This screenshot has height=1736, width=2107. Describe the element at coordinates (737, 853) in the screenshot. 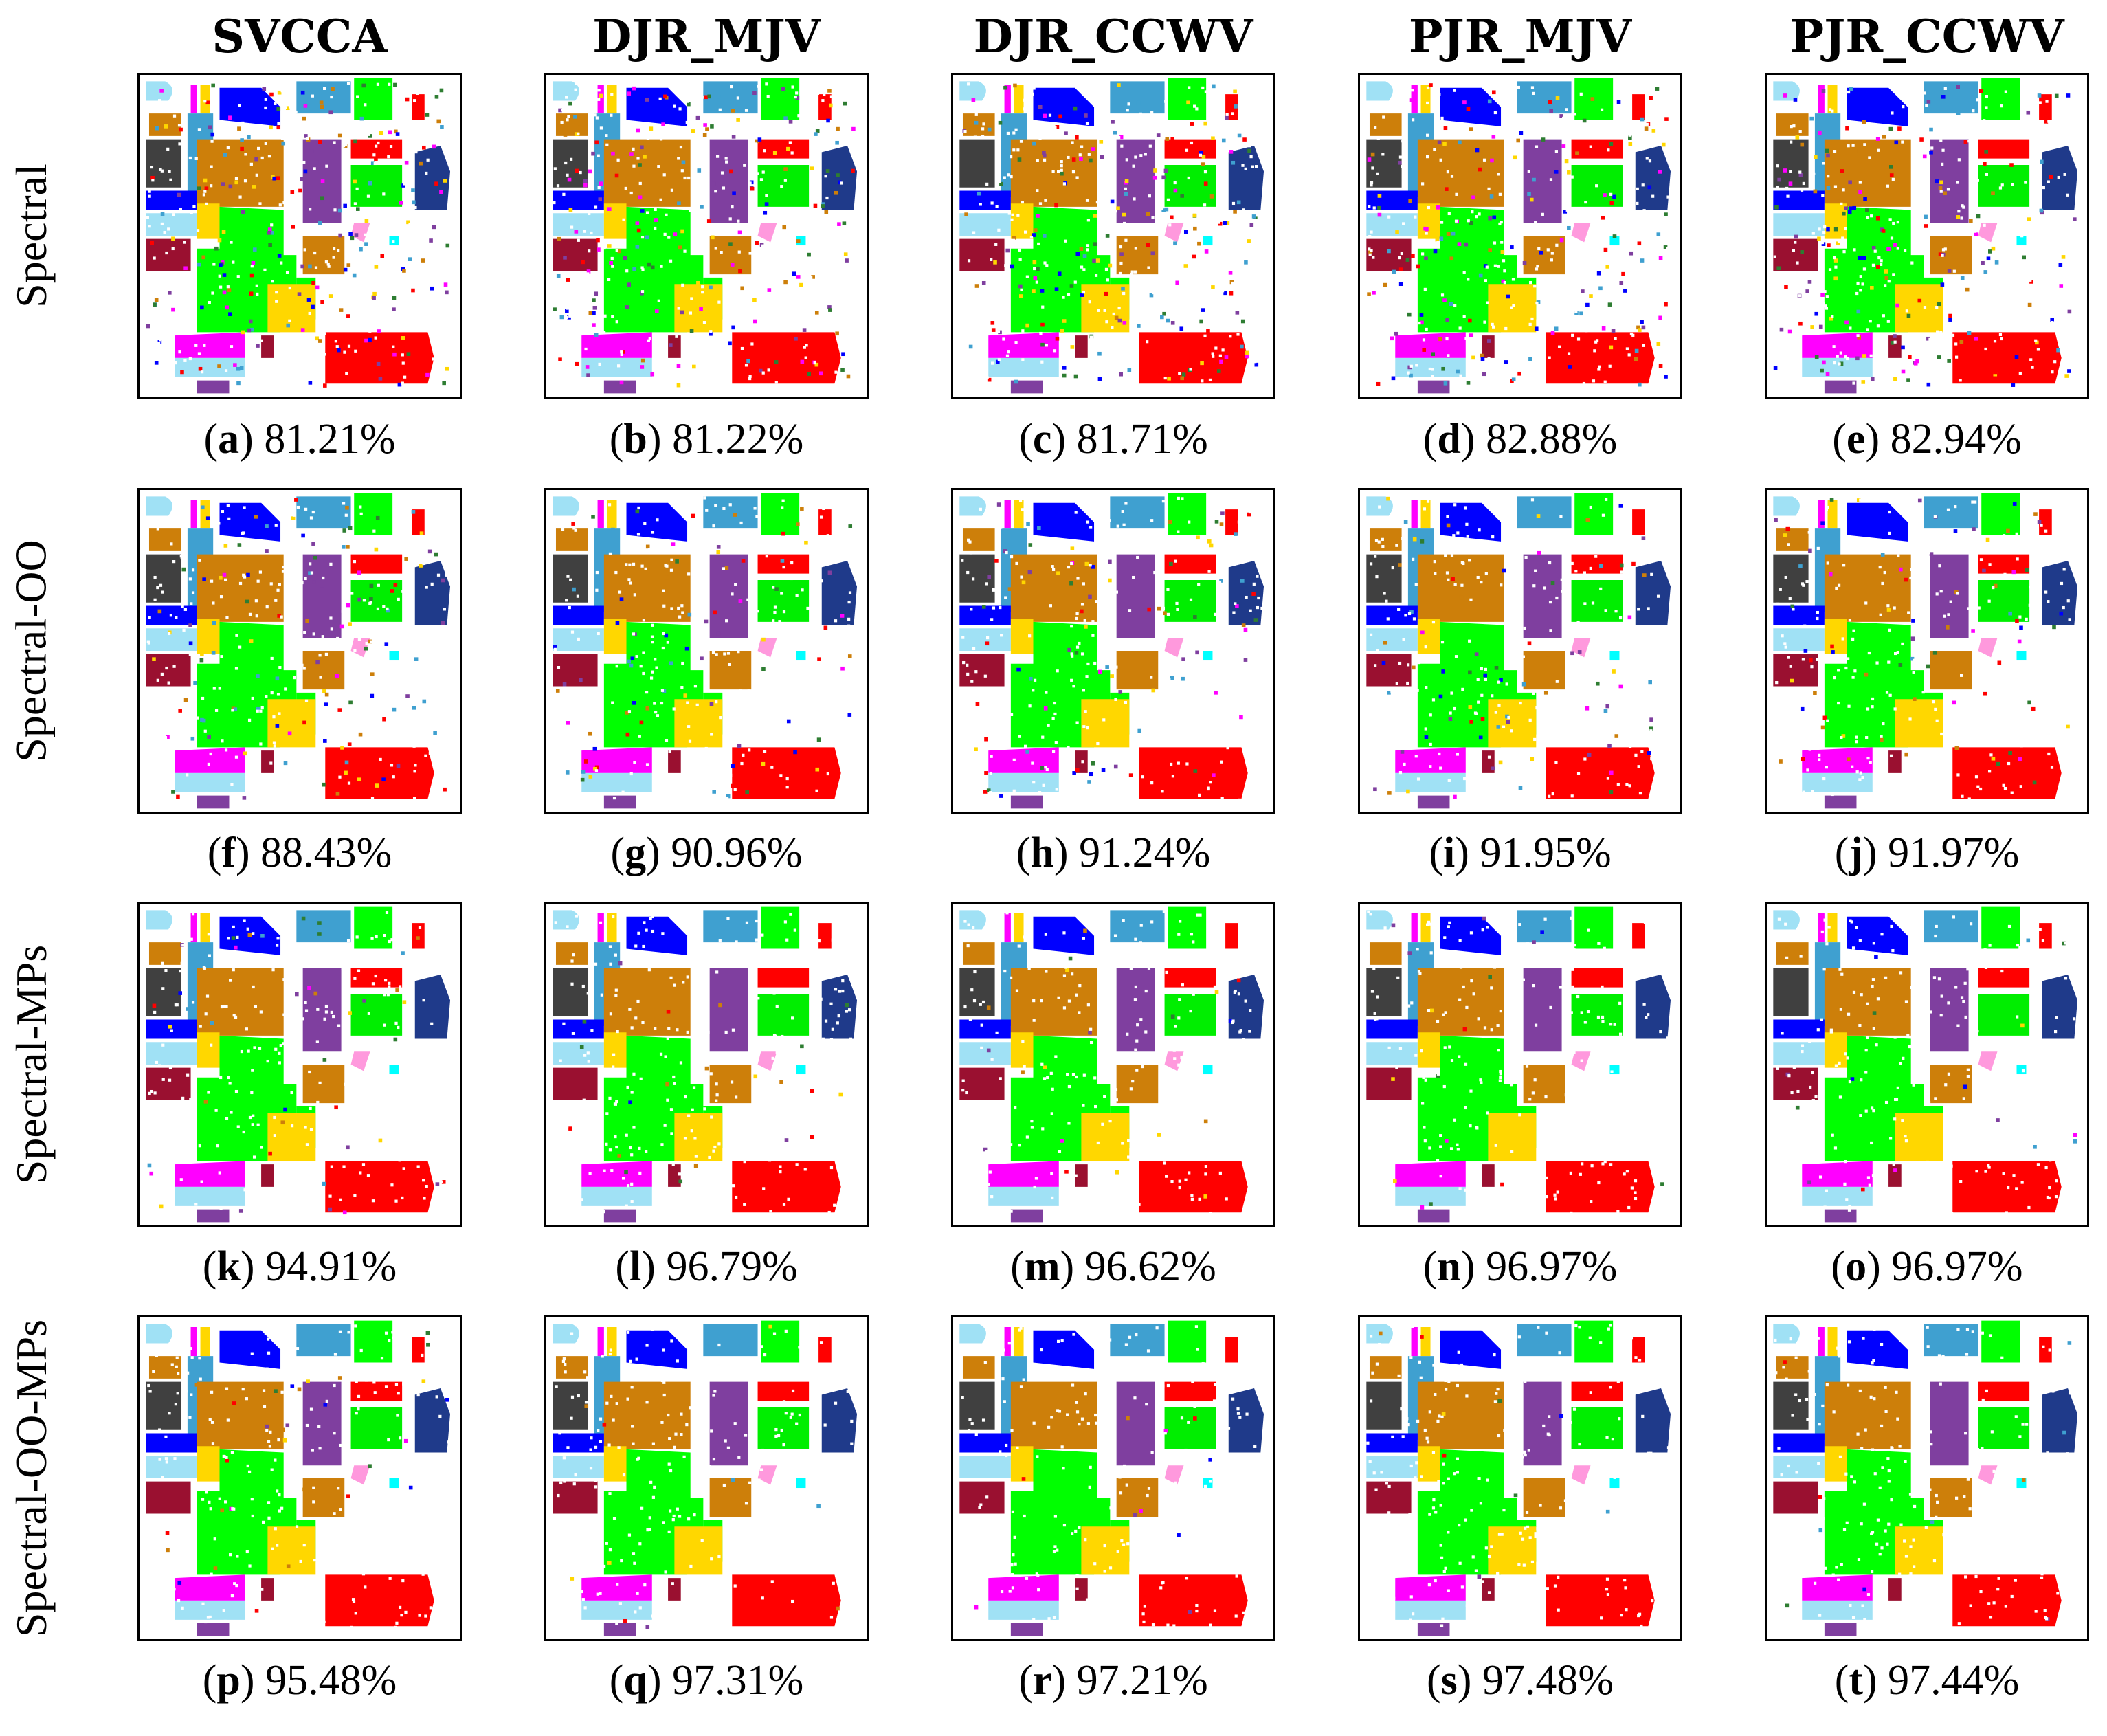

I see `accuracy-value: 90.96%` at that location.